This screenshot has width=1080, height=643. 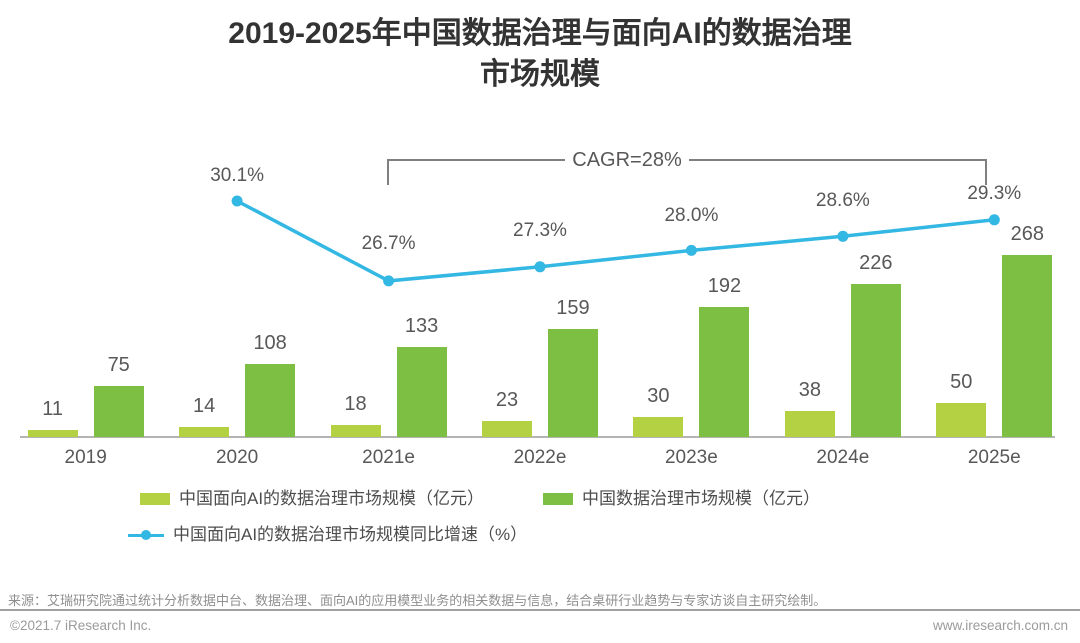 What do you see at coordinates (540, 499) in the screenshot?
I see `legend-row-1: 中国面向AI的数据治理市场规模（亿元） 中国数据治理市场规模（亿元）` at bounding box center [540, 499].